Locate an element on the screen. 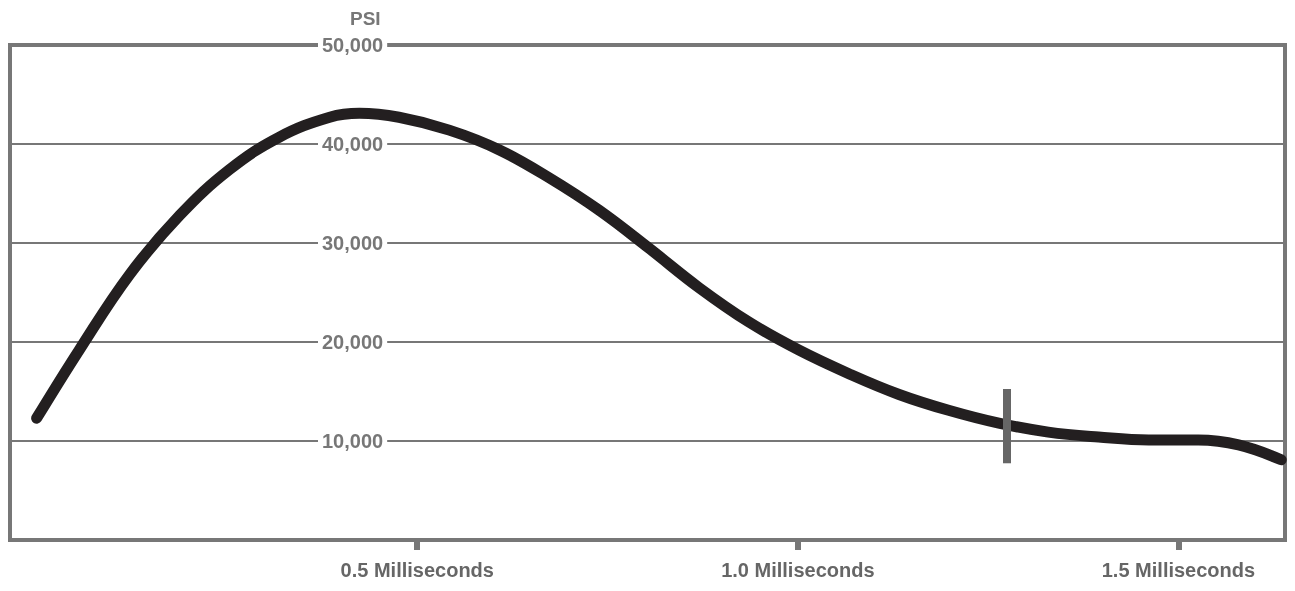 Image resolution: width=1295 pixels, height=591 pixels. y-tick-label: 50,000 is located at coordinates (353, 45).